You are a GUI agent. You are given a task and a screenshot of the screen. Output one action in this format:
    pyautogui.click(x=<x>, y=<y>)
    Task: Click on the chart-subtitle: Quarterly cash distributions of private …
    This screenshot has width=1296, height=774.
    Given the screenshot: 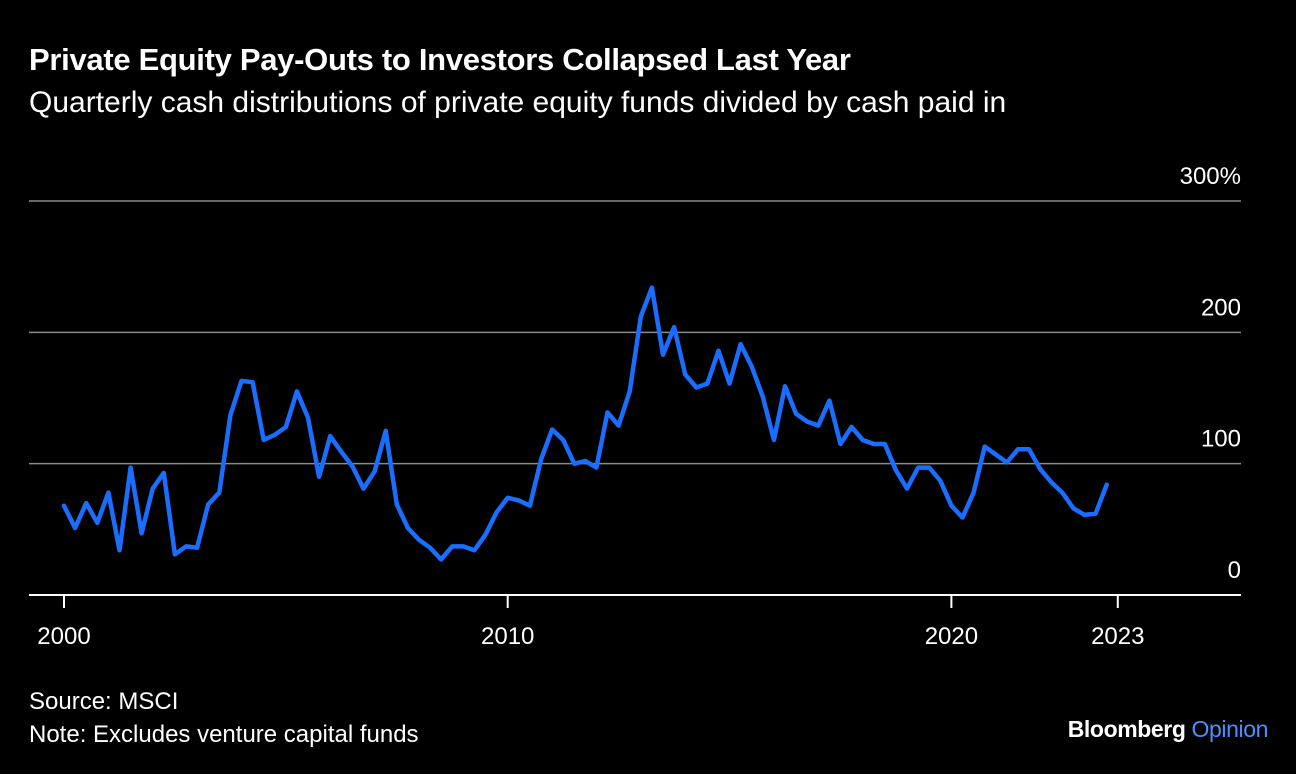 What is the action you would take?
    pyautogui.click(x=518, y=102)
    